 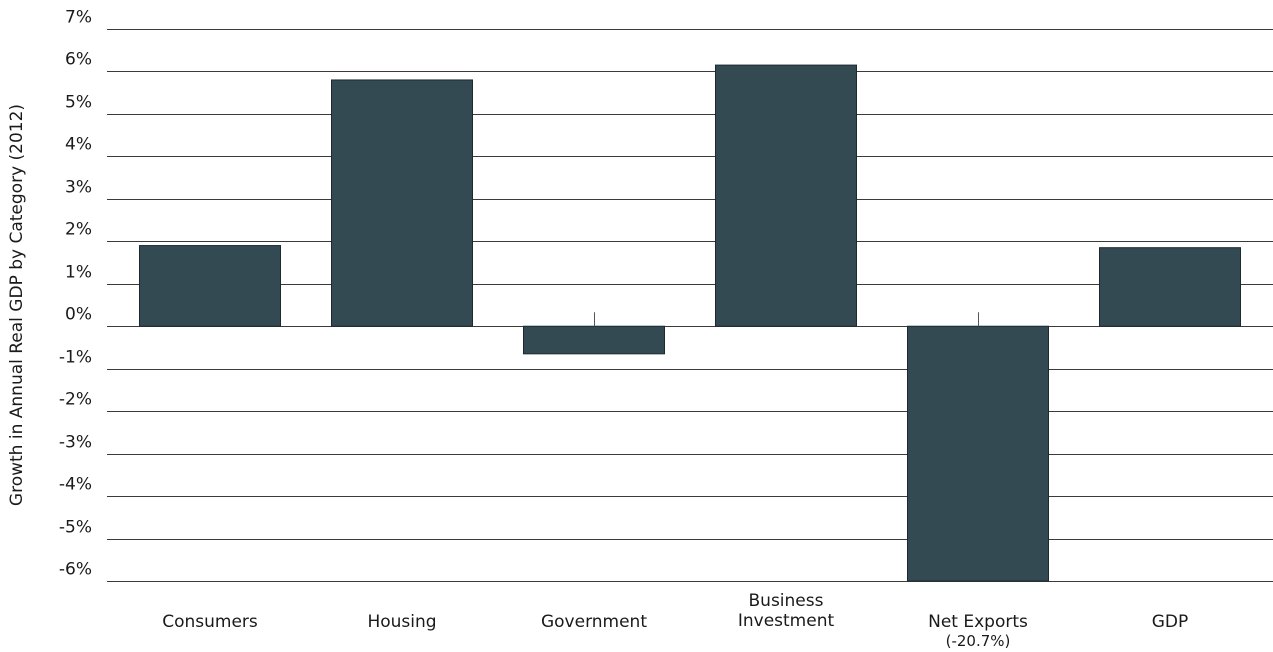 What do you see at coordinates (75, 570) in the screenshot?
I see `y-tick-label: -6%` at bounding box center [75, 570].